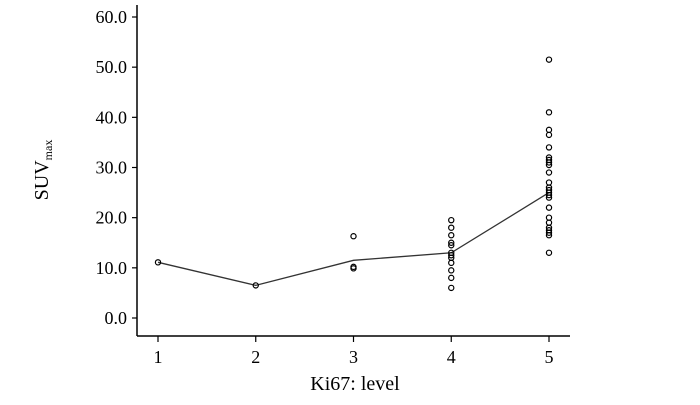 Image resolution: width=700 pixels, height=405 pixels. What do you see at coordinates (112, 168) in the screenshot?
I see `y-tick-label: 30.0` at bounding box center [112, 168].